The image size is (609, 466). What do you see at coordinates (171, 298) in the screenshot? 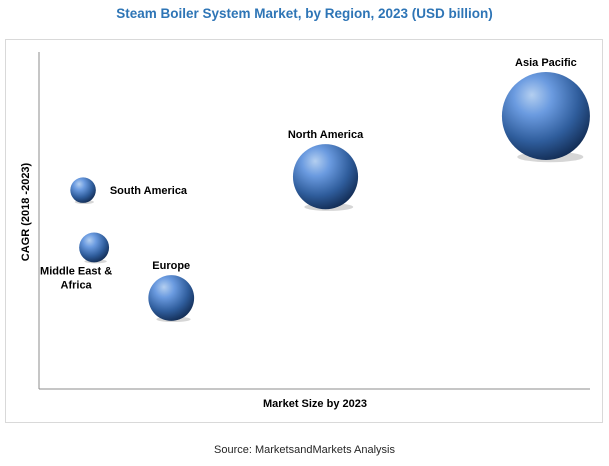
I see `bubble-europe` at bounding box center [171, 298].